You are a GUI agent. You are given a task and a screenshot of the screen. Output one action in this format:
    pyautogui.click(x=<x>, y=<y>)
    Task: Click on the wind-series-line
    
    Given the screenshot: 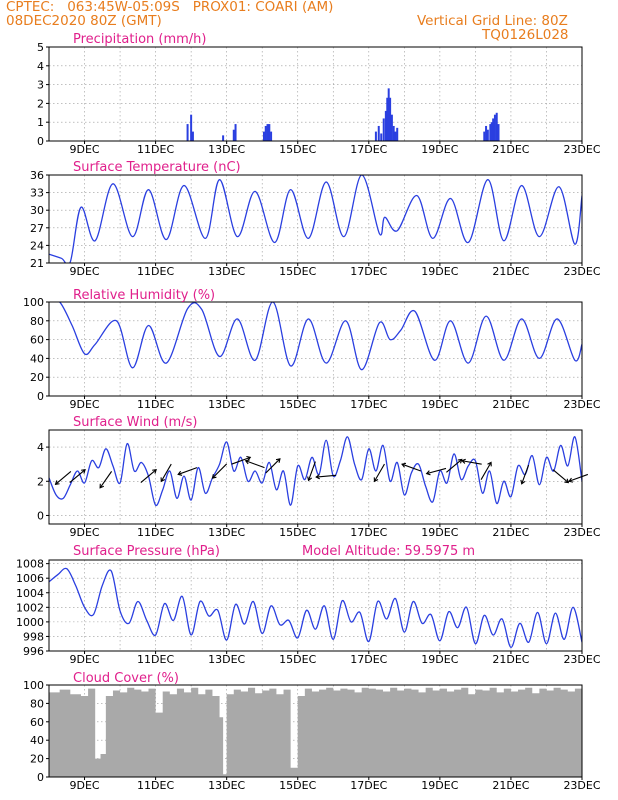 What is the action you would take?
    pyautogui.click(x=315, y=471)
    